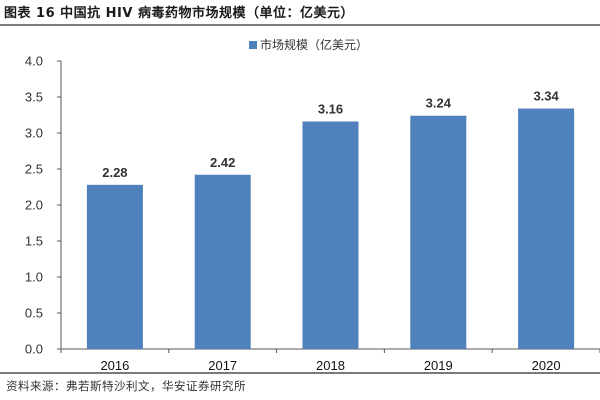  What do you see at coordinates (300, 25) in the screenshot?
I see `title-divider` at bounding box center [300, 25].